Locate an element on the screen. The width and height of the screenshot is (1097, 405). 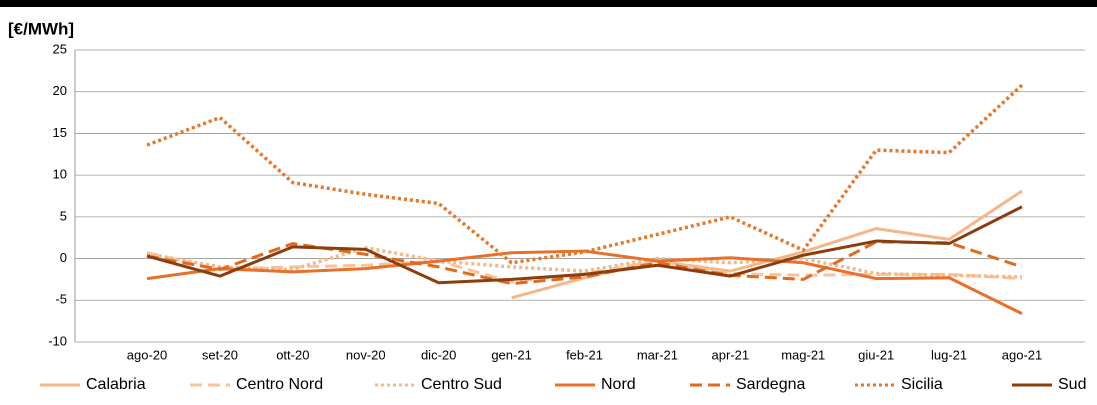
legend-label: Sud is located at coordinates (1072, 384).